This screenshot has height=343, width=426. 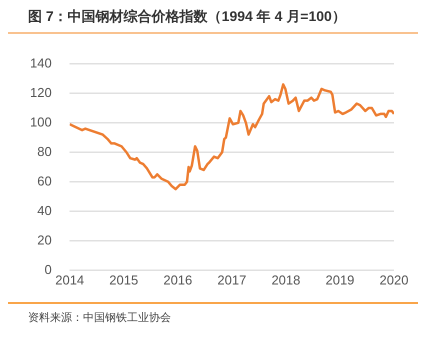 I want to click on y-tick-label: 80, so click(x=44, y=151).